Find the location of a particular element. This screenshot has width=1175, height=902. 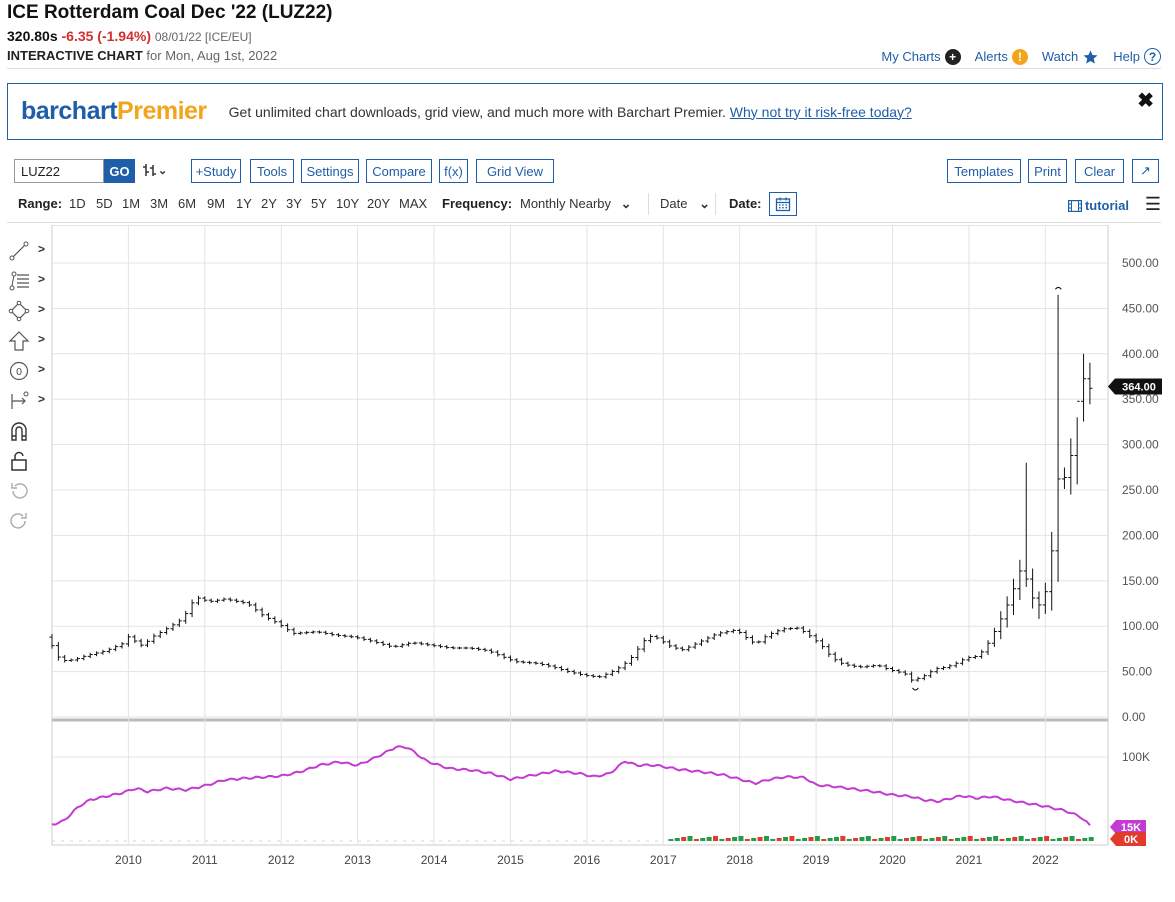

range-option-10y: 10Y is located at coordinates (348, 203).